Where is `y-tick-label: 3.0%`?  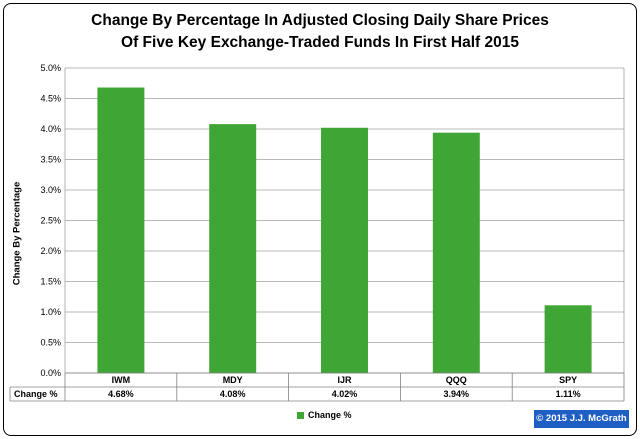
y-tick-label: 3.0% is located at coordinates (50, 190).